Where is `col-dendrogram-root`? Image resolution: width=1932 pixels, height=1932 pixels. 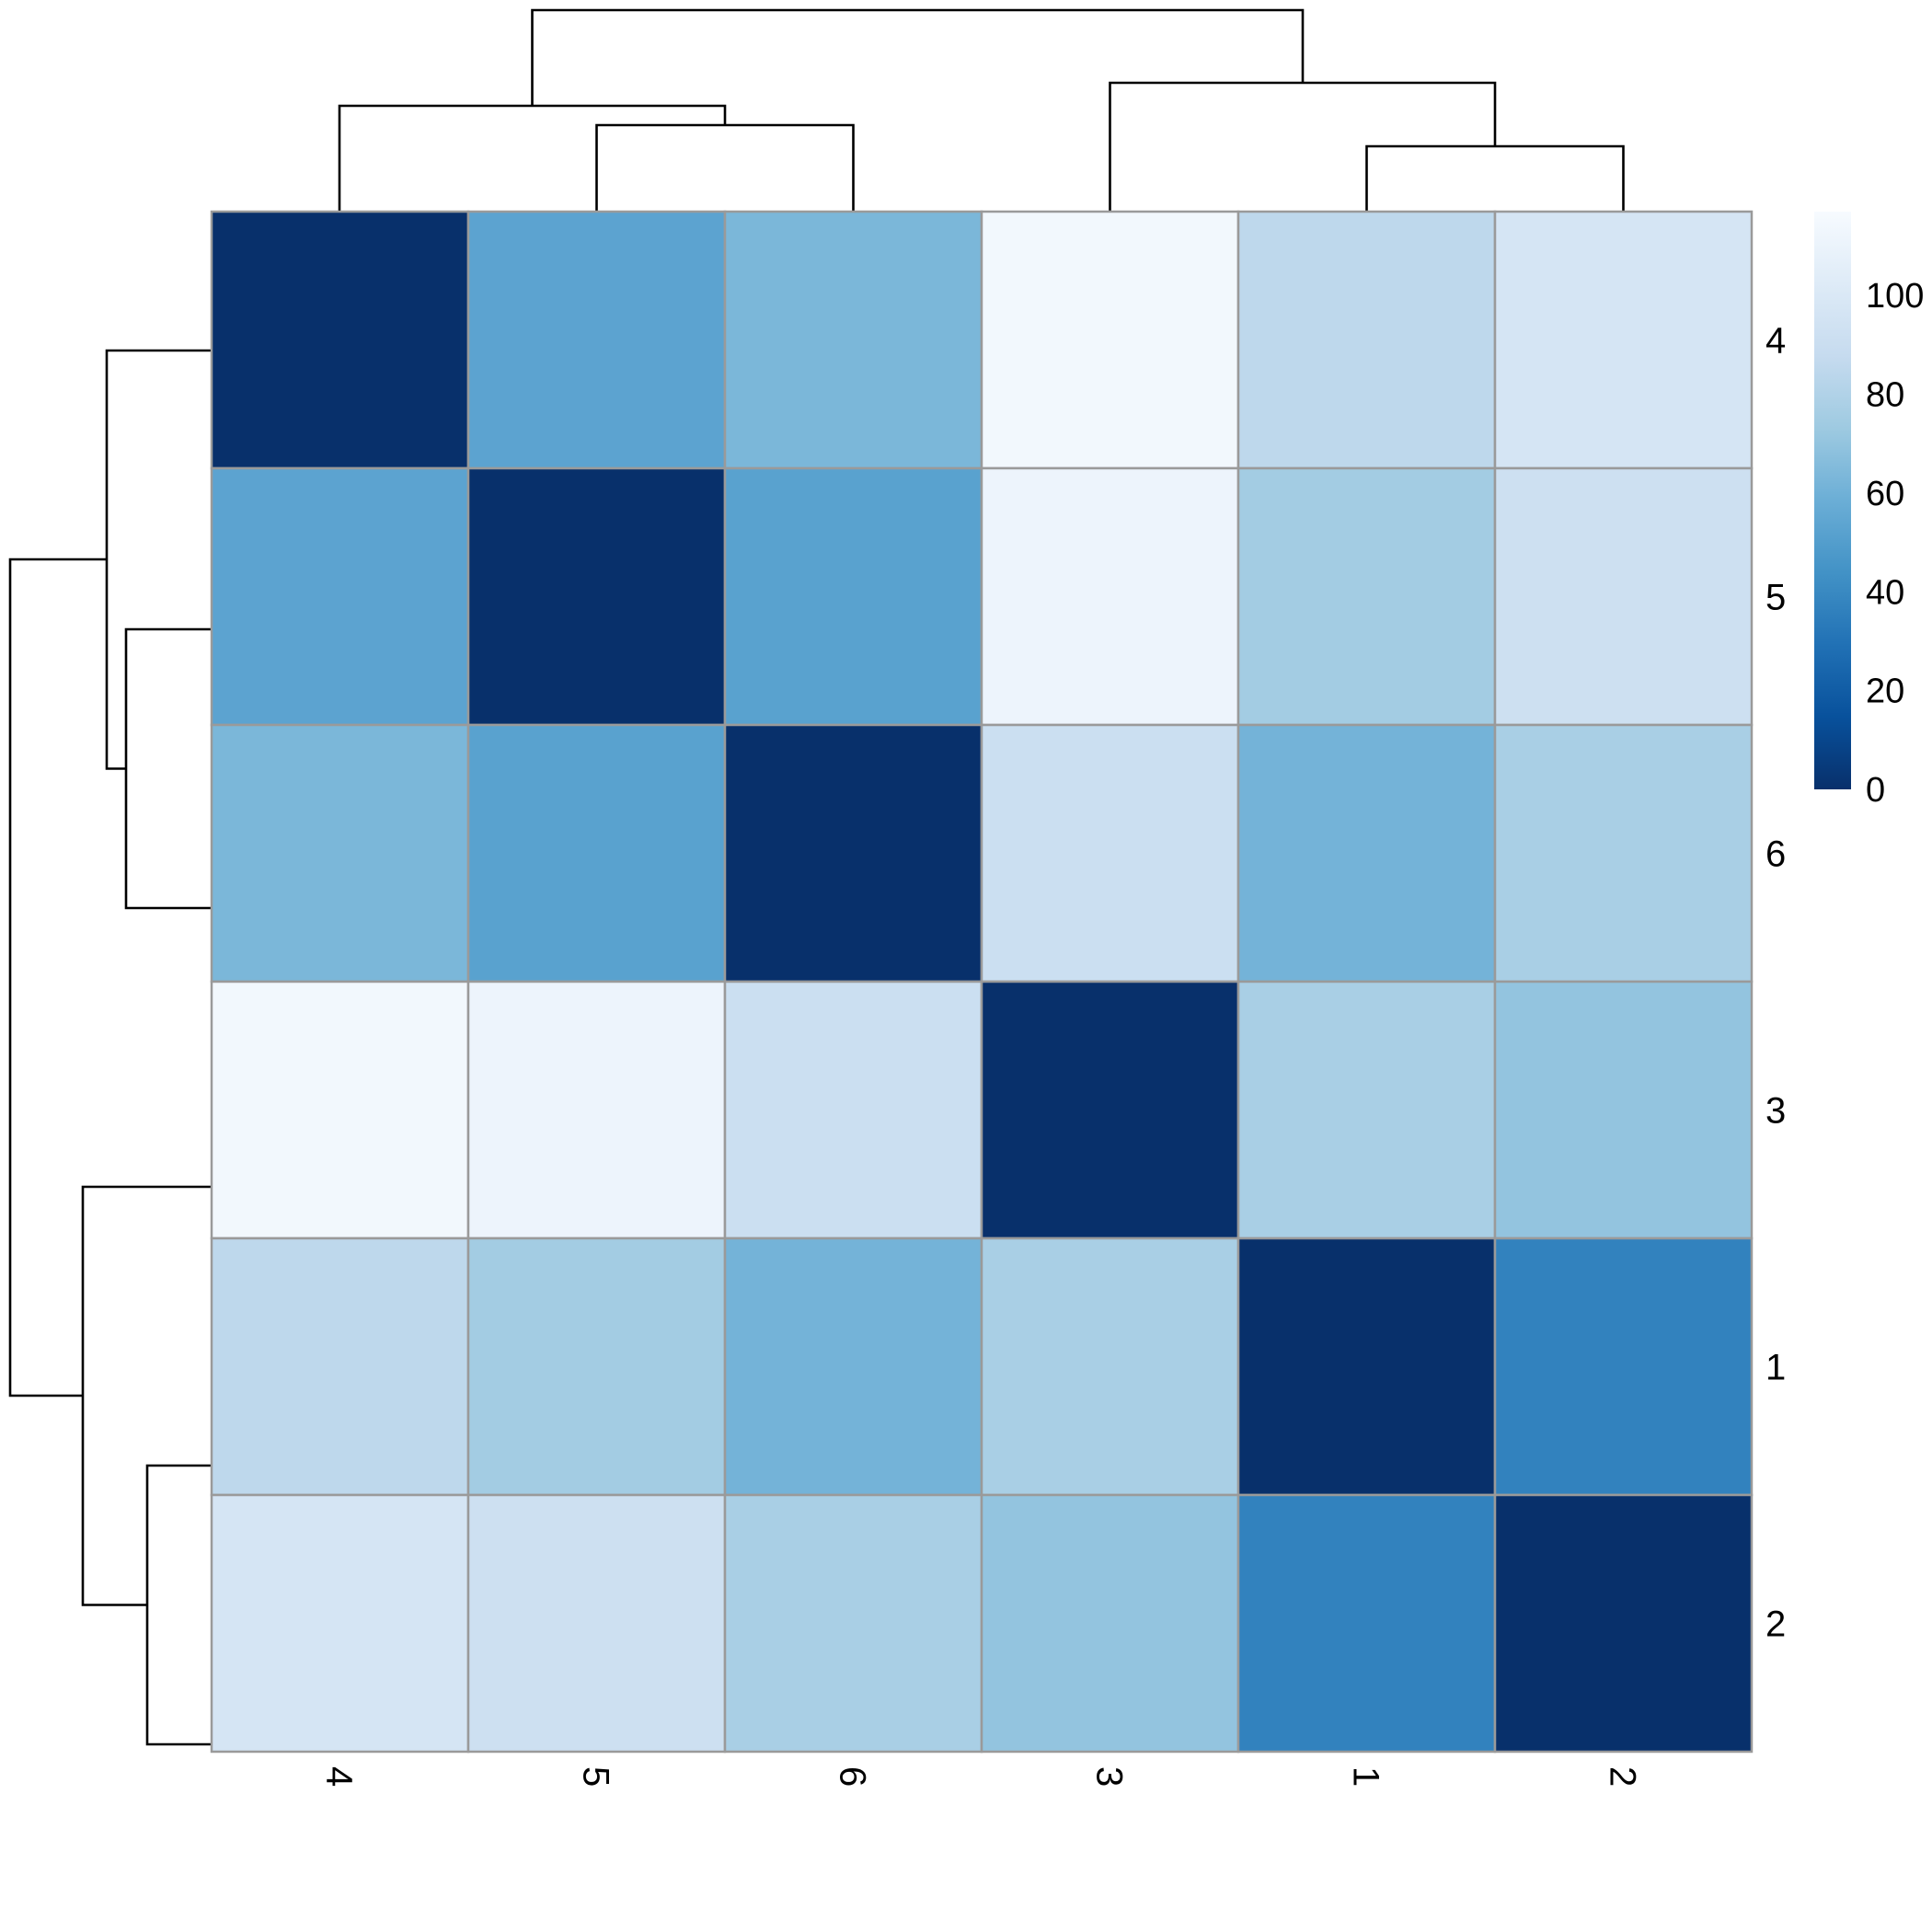
col-dendrogram-root is located at coordinates (918, 57).